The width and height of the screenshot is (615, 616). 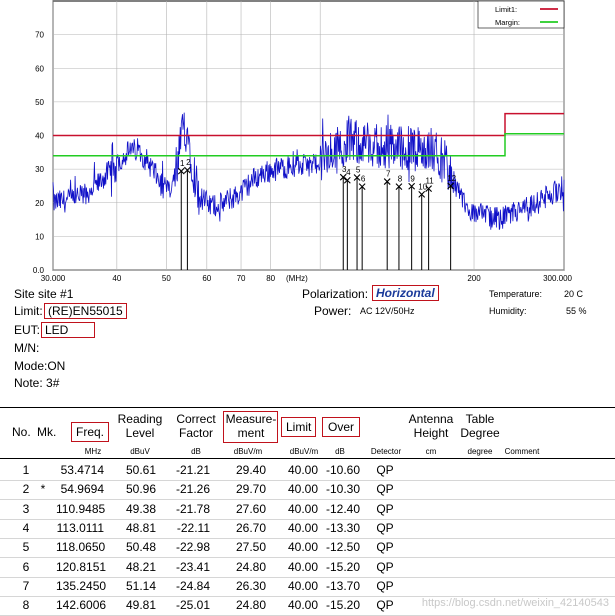 I want to click on cell-freq: 118.0650, so click(x=81, y=547).